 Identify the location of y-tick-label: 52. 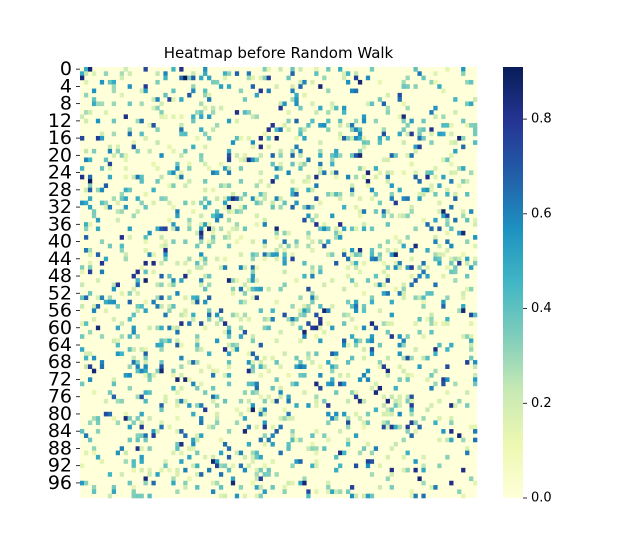
(60, 293).